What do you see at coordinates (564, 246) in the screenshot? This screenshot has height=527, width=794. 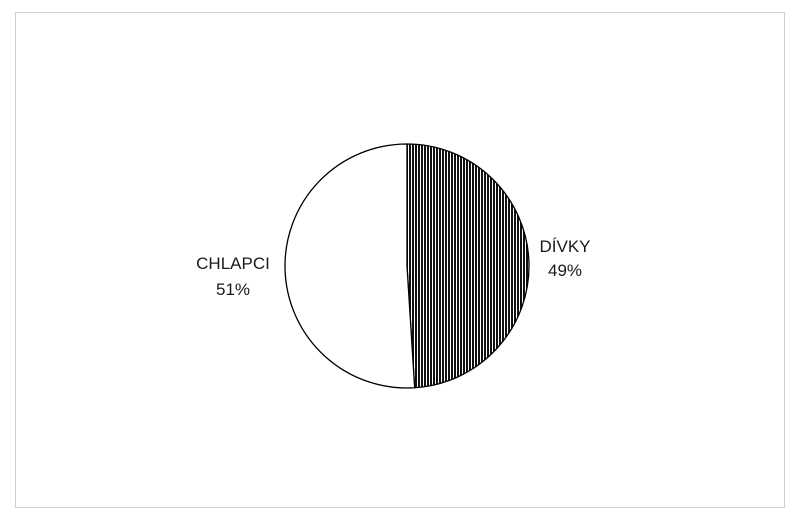 I see `slice-name-label-dívky: DÍVKY` at bounding box center [564, 246].